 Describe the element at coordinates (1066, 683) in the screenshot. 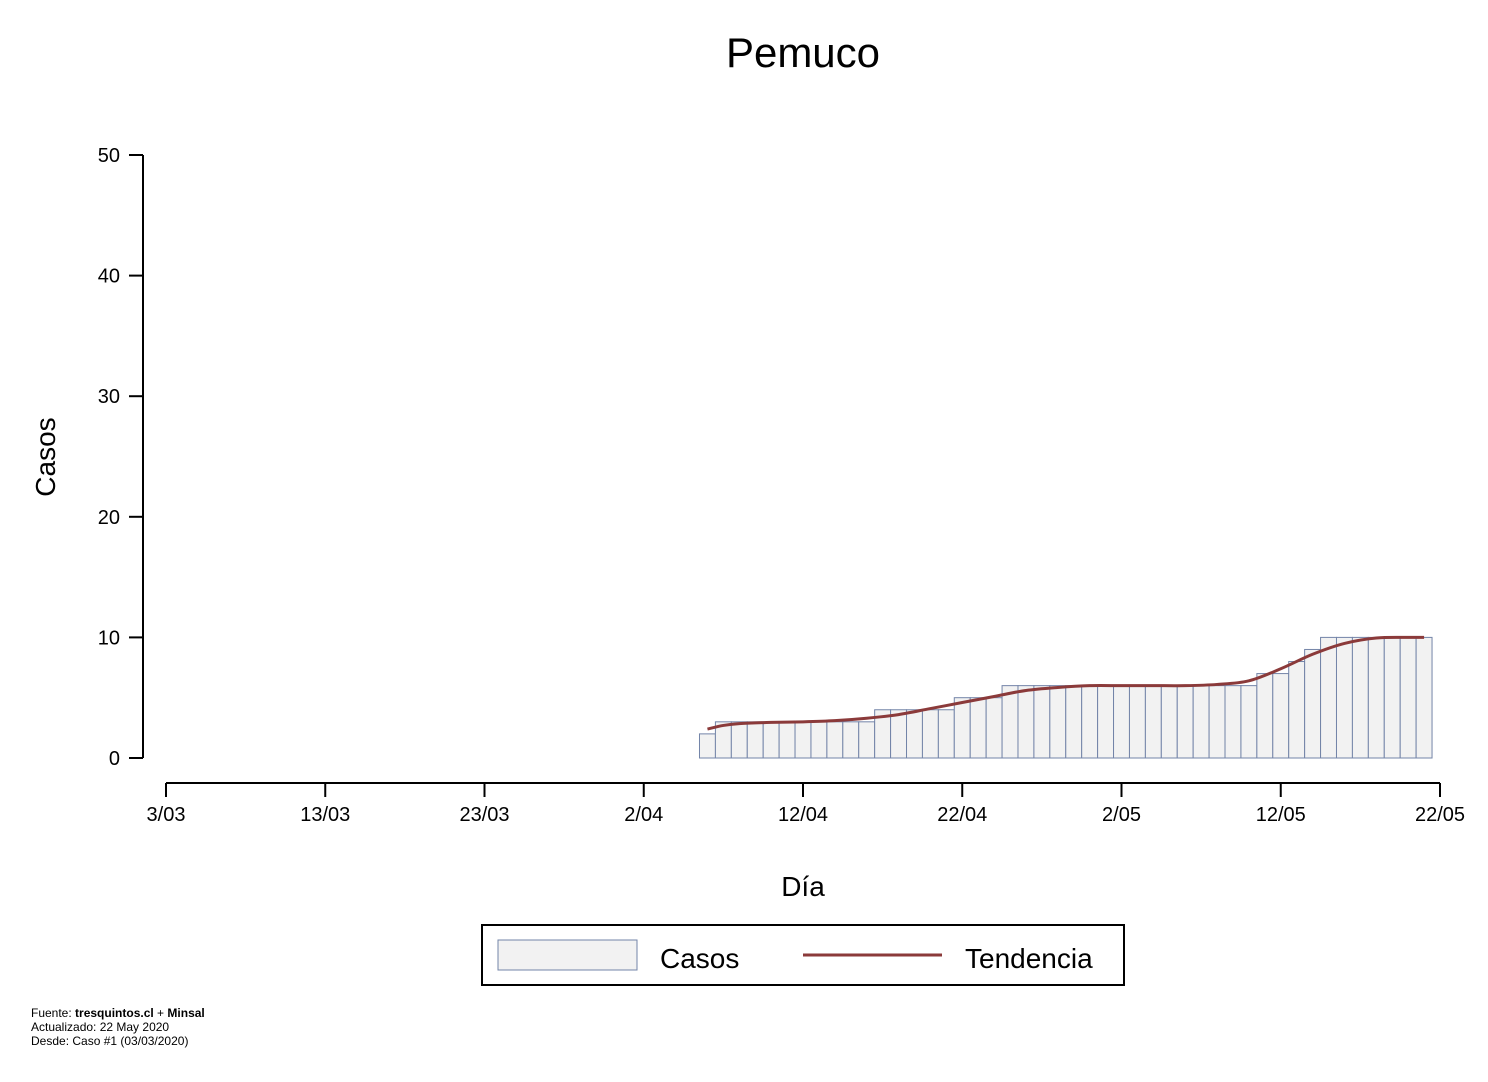

I see `trend-line` at that location.